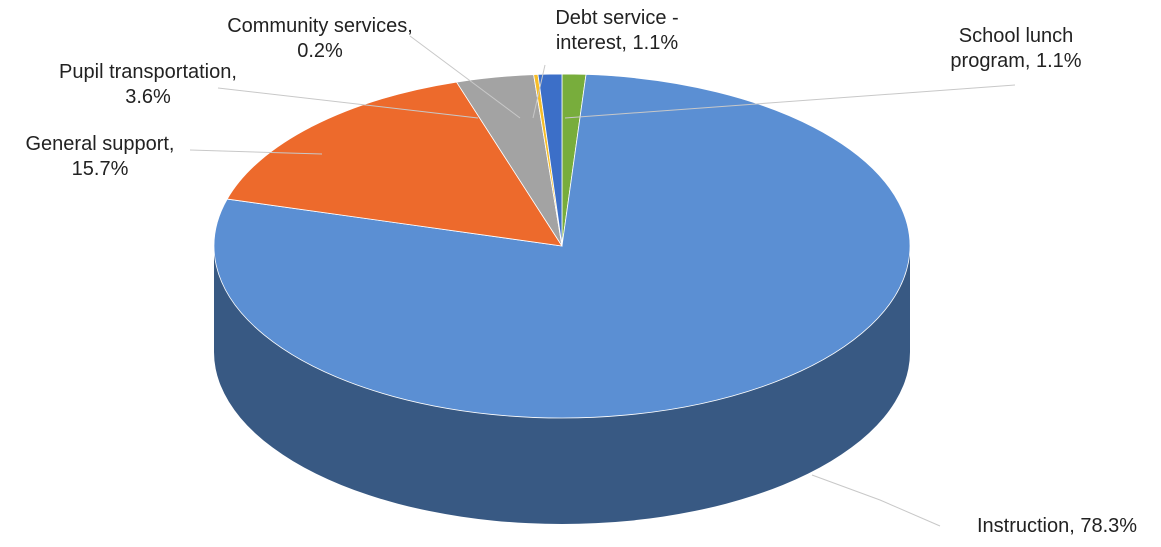 The height and width of the screenshot is (547, 1161). What do you see at coordinates (348, 103) in the screenshot?
I see `leader-line-pupil-transportation` at bounding box center [348, 103].